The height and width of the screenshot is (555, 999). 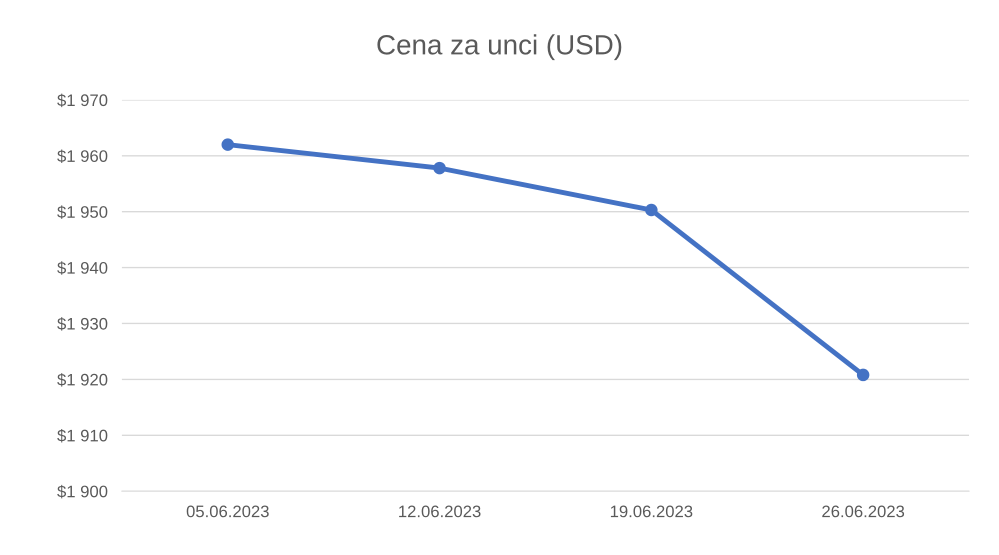 What do you see at coordinates (440, 512) in the screenshot?
I see `x-tick-label: 12.06.2023` at bounding box center [440, 512].